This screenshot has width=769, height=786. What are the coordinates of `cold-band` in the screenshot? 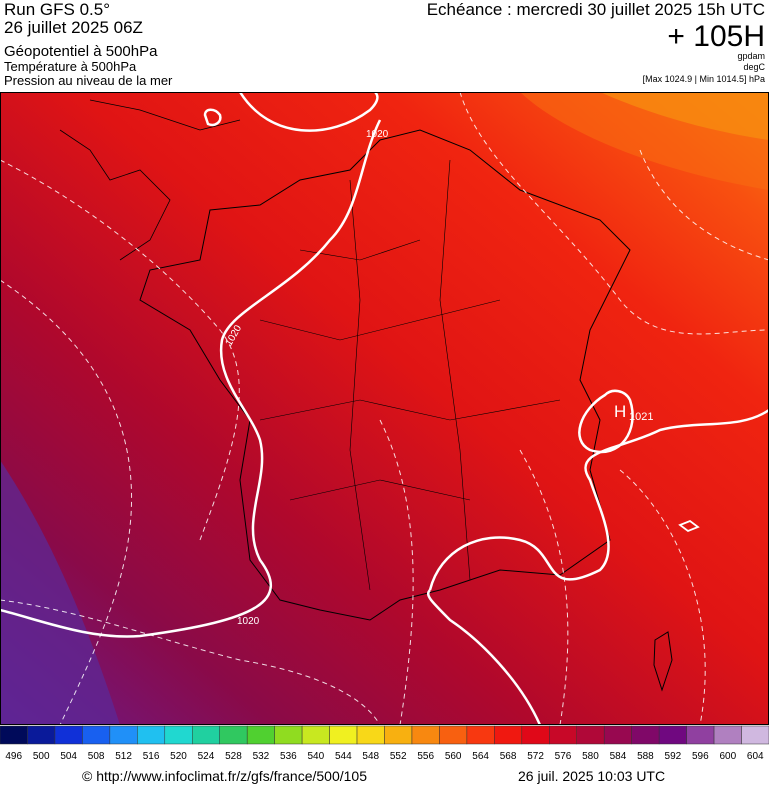 It's located at (60, 592).